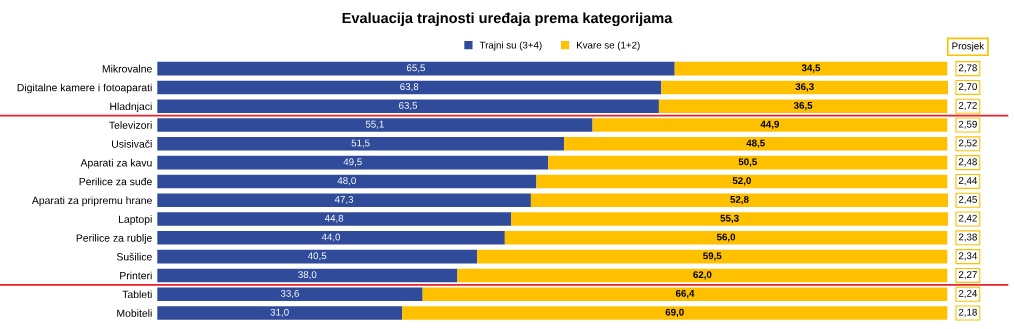  I want to click on y-tick-label: Sušilice, so click(134, 256).